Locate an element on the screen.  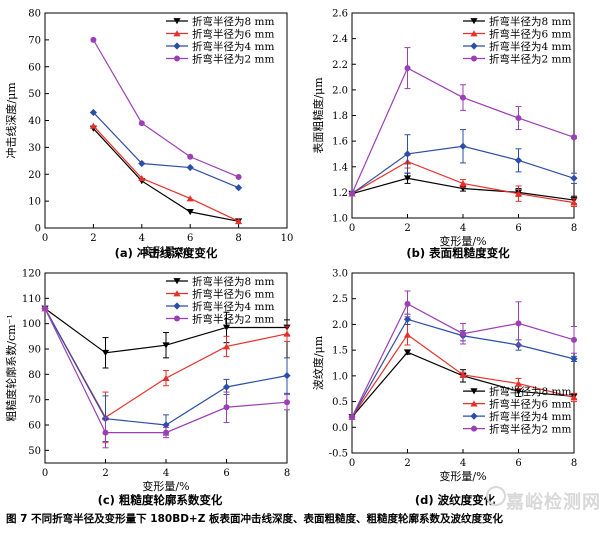
y-tick-label: 120 is located at coordinates (31, 274).